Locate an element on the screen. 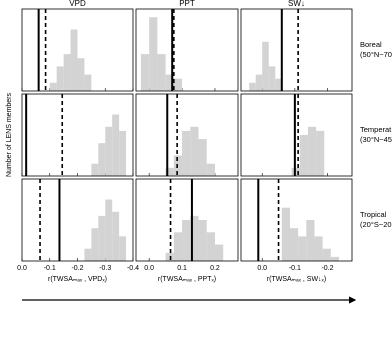  x-tick-label: -0.4 is located at coordinates (133, 268).